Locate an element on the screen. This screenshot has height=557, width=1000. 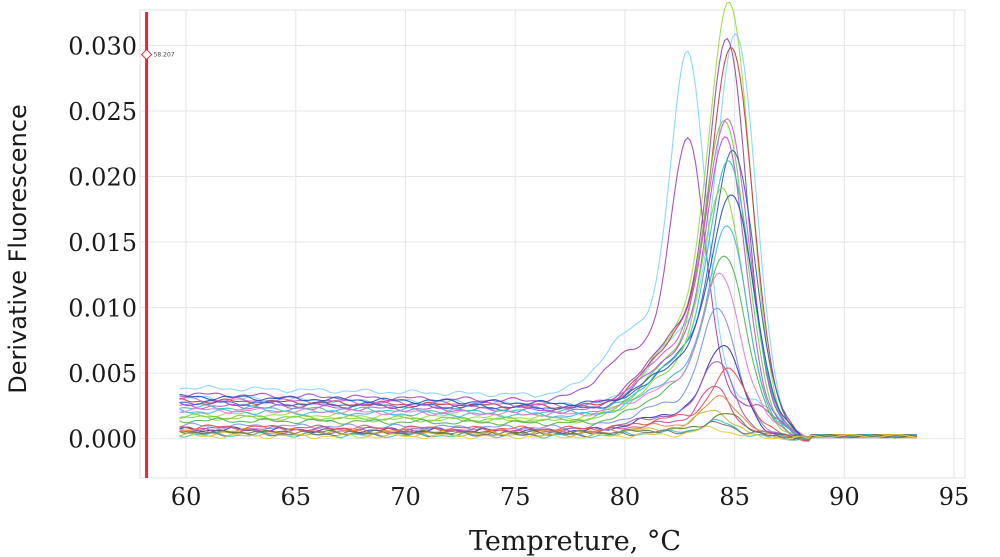
x-tick-labels: 60 65 70 75 80 85 90 95 is located at coordinates (570, 497).